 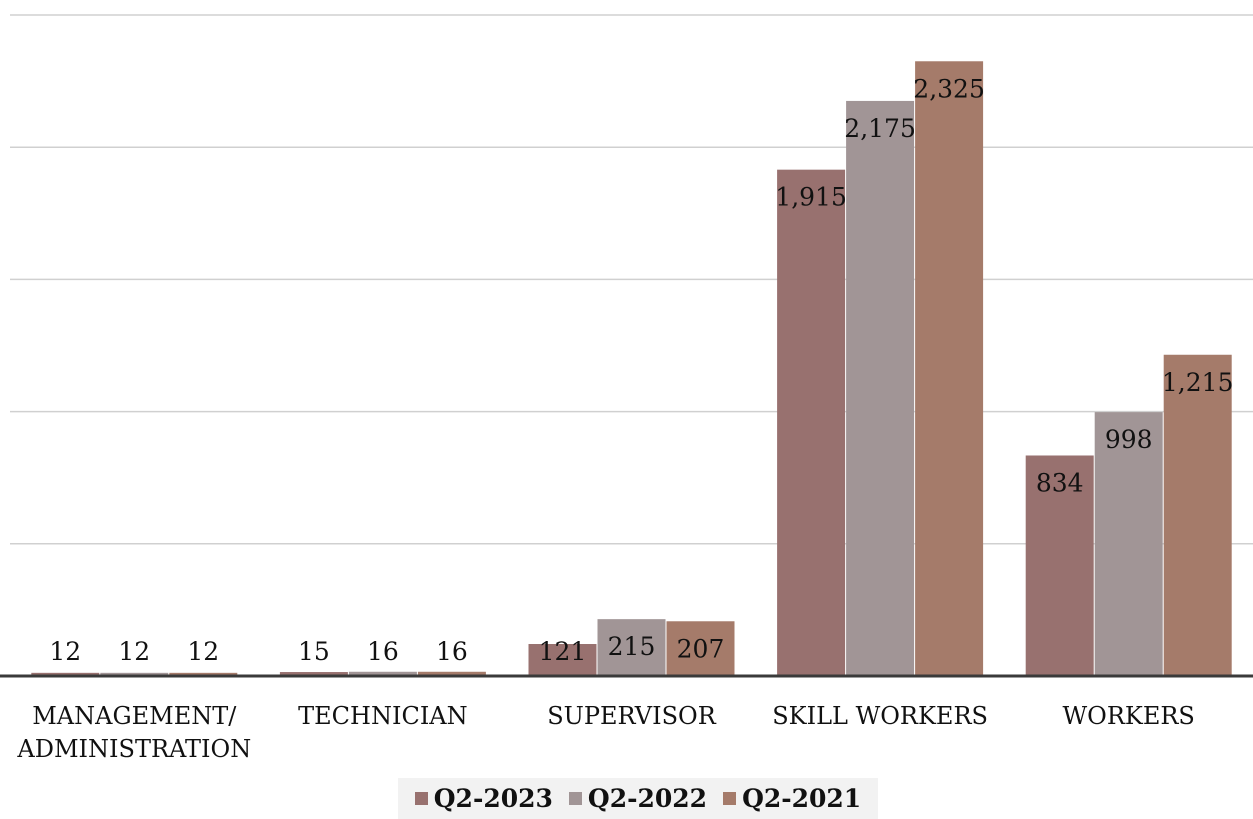 What do you see at coordinates (1129, 716) in the screenshot?
I see `category-label: WORKERS` at bounding box center [1129, 716].